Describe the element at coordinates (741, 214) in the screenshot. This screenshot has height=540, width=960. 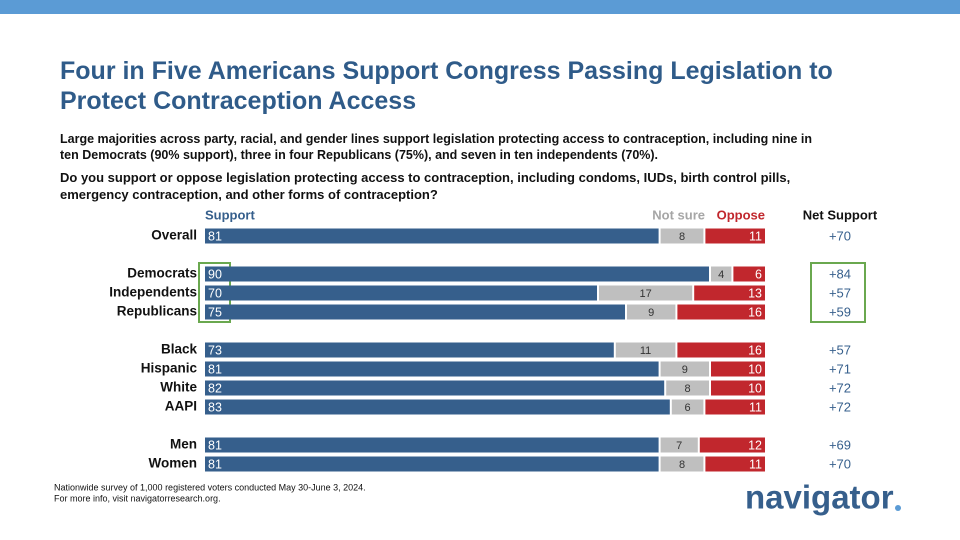
I see `legend-label: Oppose` at that location.